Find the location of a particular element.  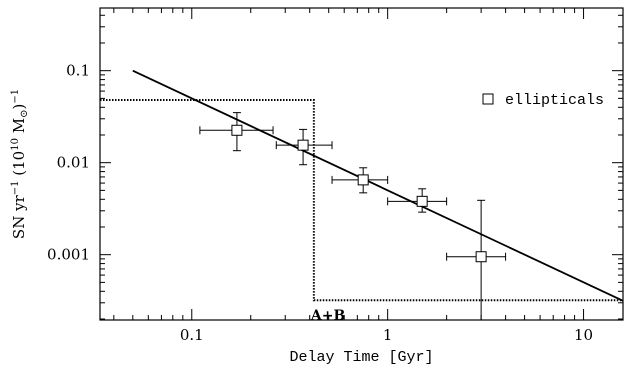

y-tick-label: 0.1 is located at coordinates (78, 71).